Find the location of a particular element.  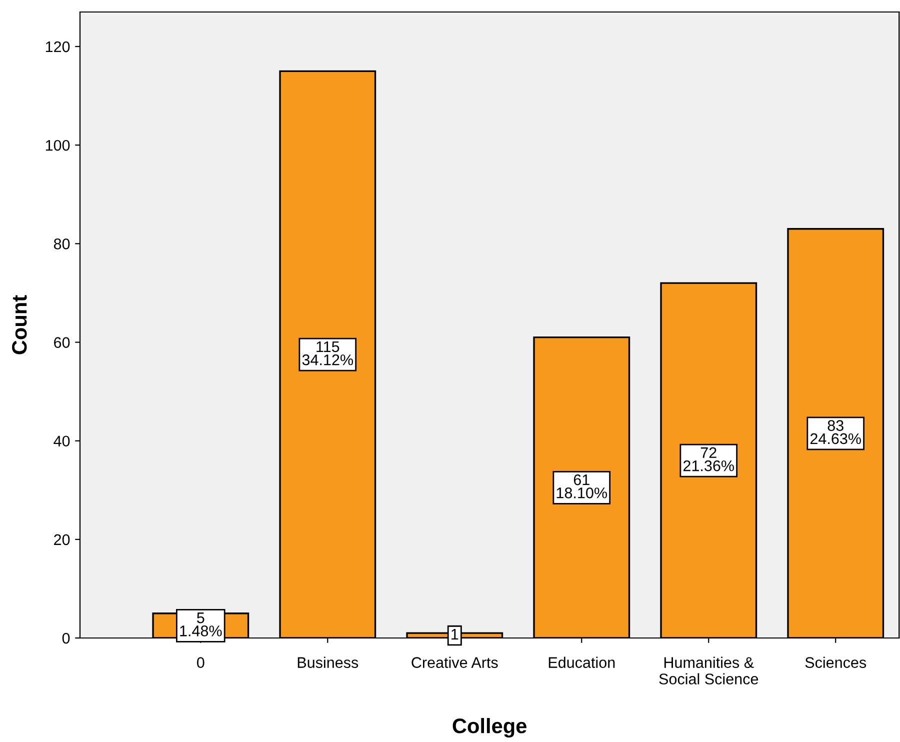

data-label: 5 1.48% is located at coordinates (201, 624).